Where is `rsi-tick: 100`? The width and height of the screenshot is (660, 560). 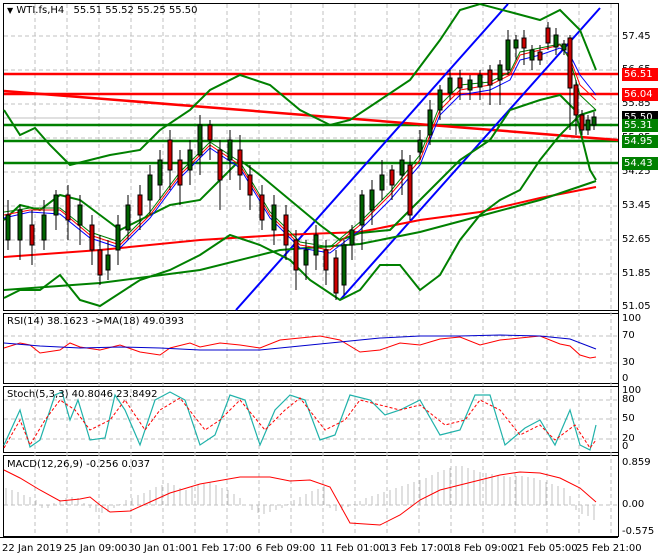
rsi-tick: 100 is located at coordinates (632, 318).